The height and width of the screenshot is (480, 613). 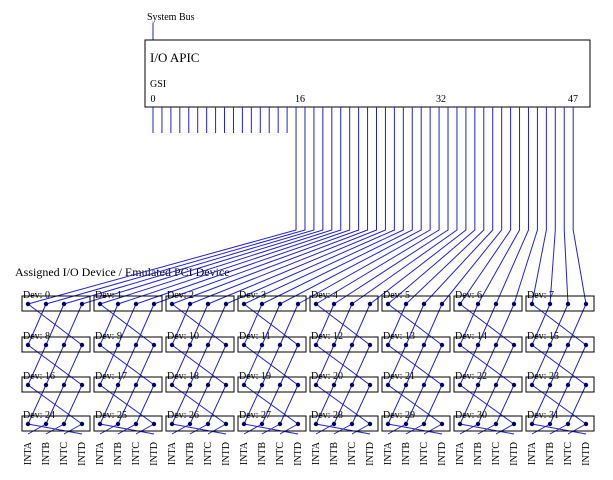 I want to click on device-label: Dev: 16, so click(x=39, y=376).